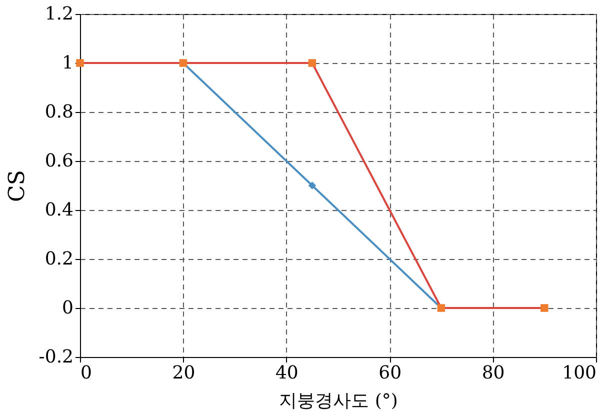  Describe the element at coordinates (59, 161) in the screenshot. I see `y-tick-label: 0.6` at that location.